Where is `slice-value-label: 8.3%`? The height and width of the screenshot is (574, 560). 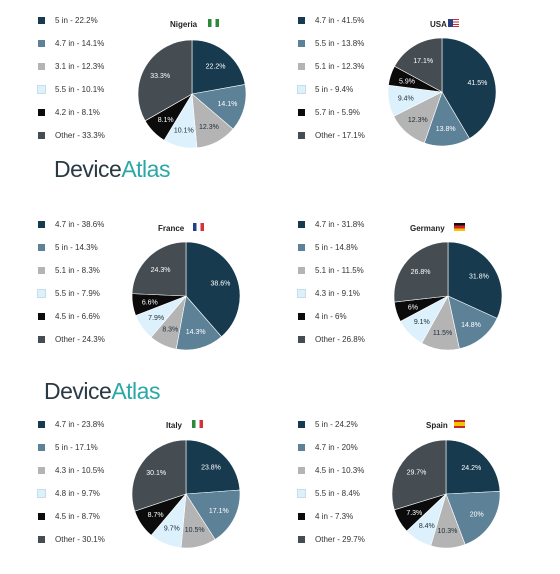 slice-value-label: 8.3% is located at coordinates (170, 330).